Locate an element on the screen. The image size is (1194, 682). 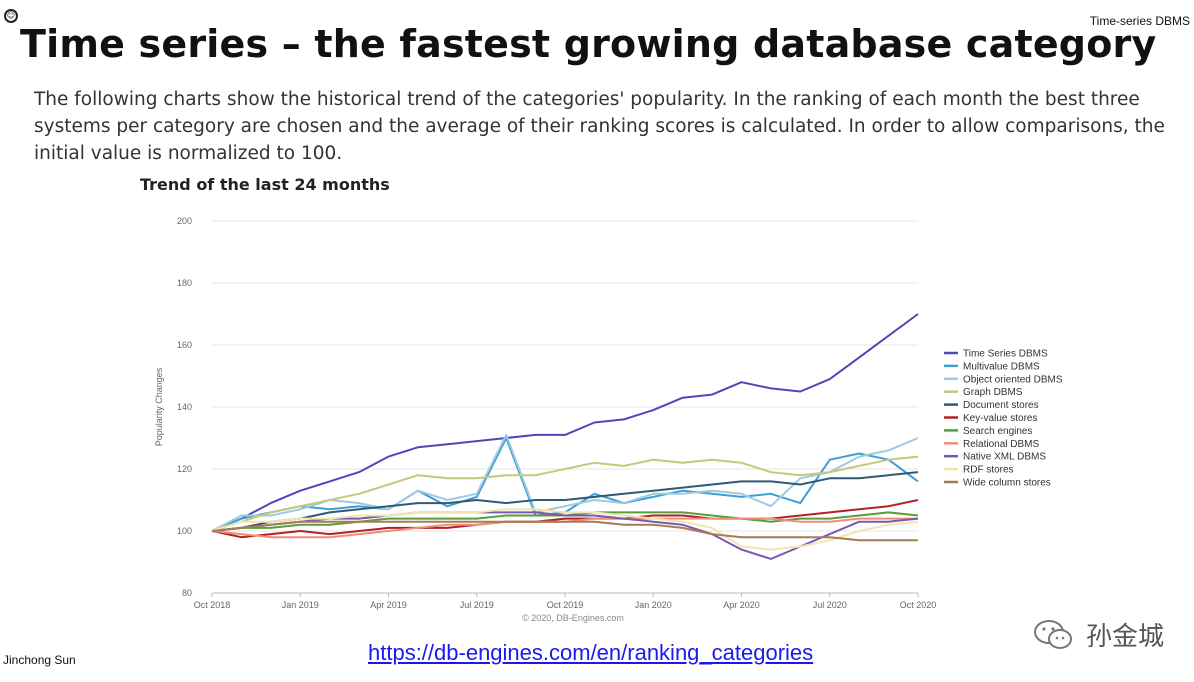
legend-label: RDF stores is located at coordinates (988, 470).